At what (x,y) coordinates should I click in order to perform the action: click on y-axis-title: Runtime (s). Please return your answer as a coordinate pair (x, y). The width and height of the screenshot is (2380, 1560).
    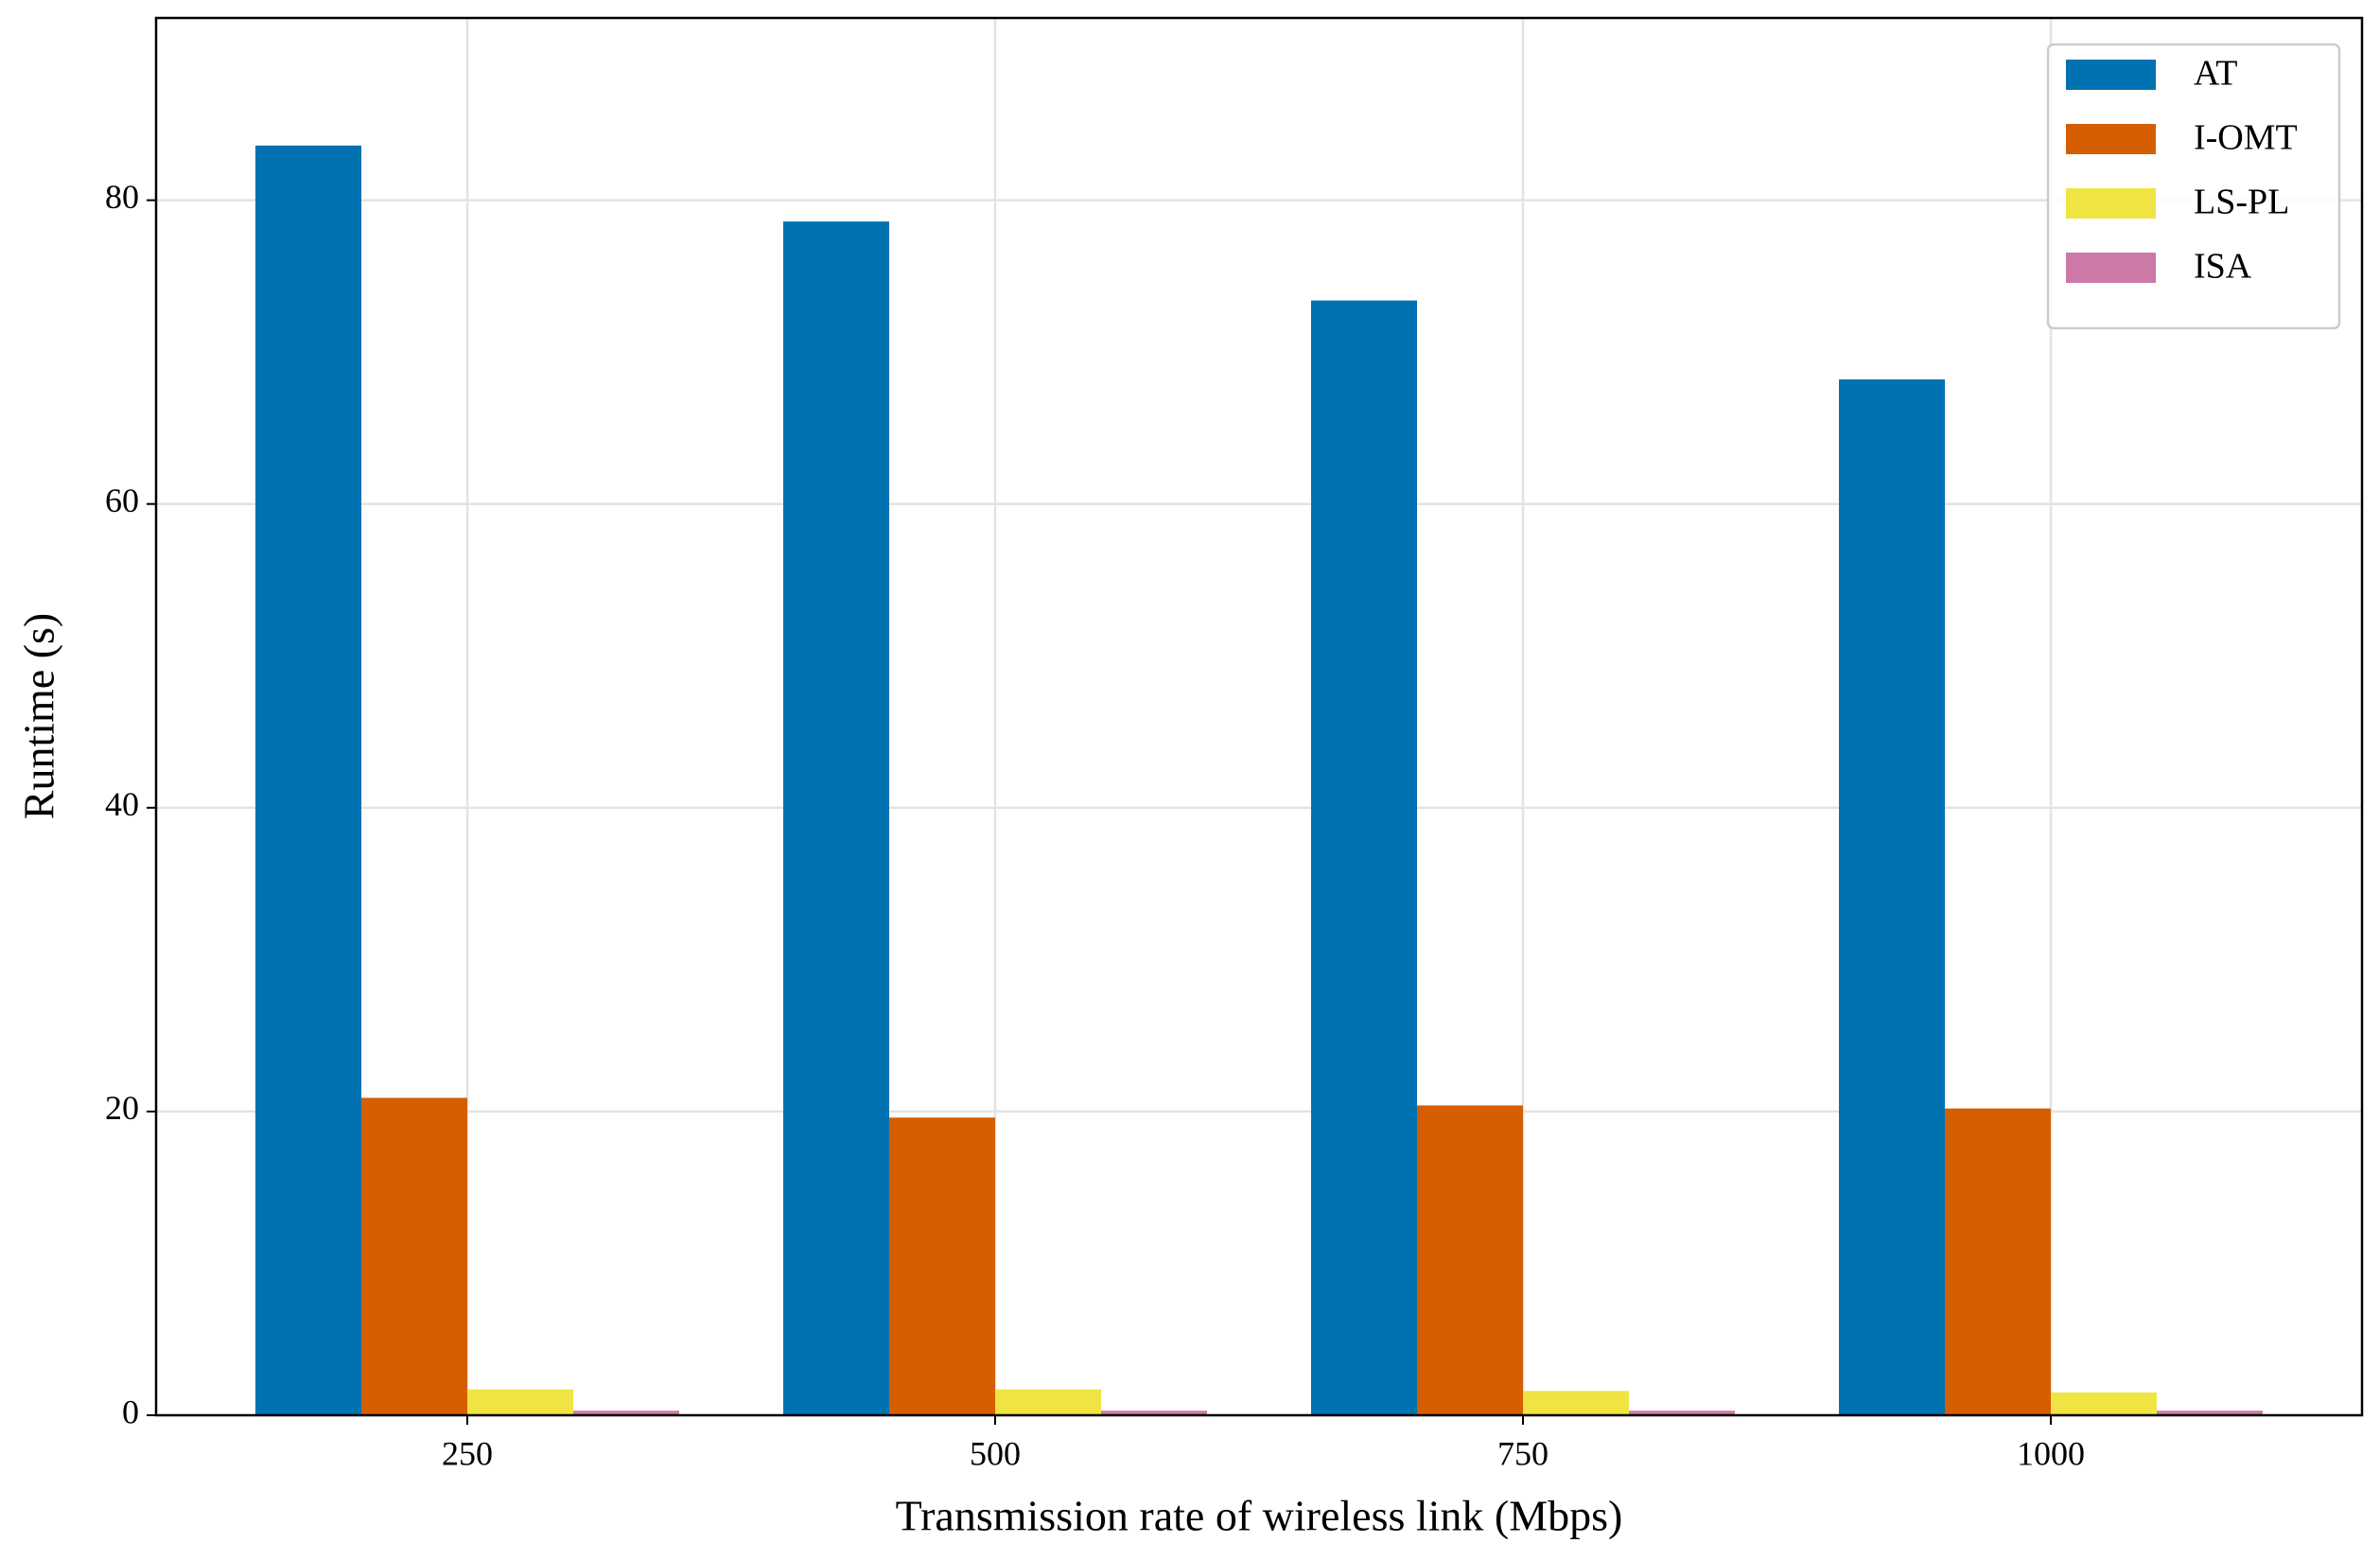
    Looking at the image, I should click on (39, 716).